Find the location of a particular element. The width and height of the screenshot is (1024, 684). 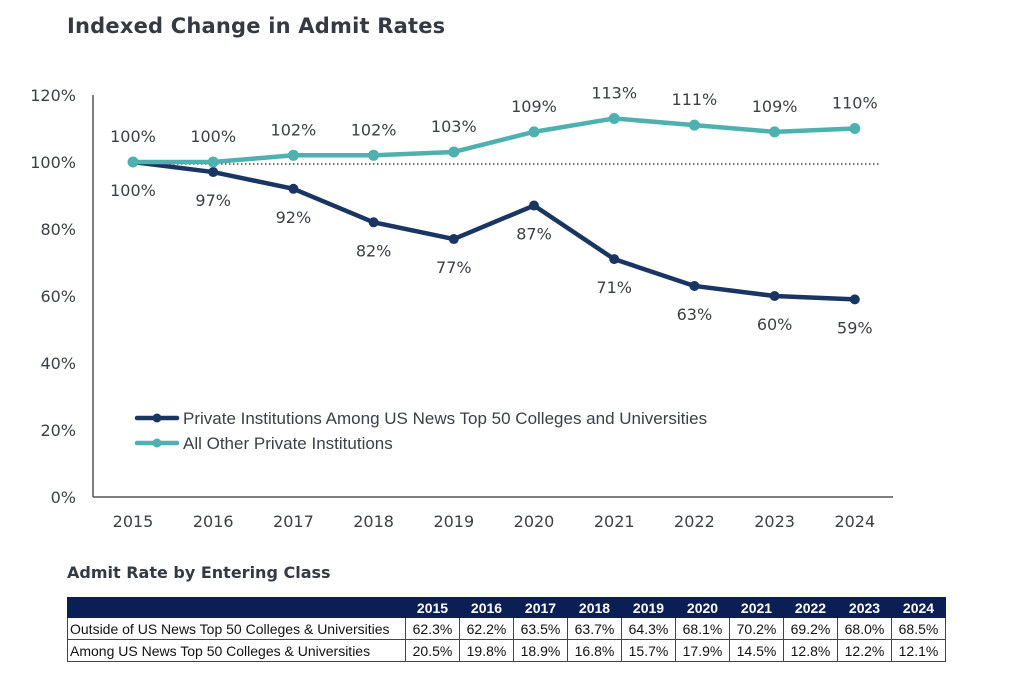

legend-label: All Other Private Institutions is located at coordinates (288, 443).